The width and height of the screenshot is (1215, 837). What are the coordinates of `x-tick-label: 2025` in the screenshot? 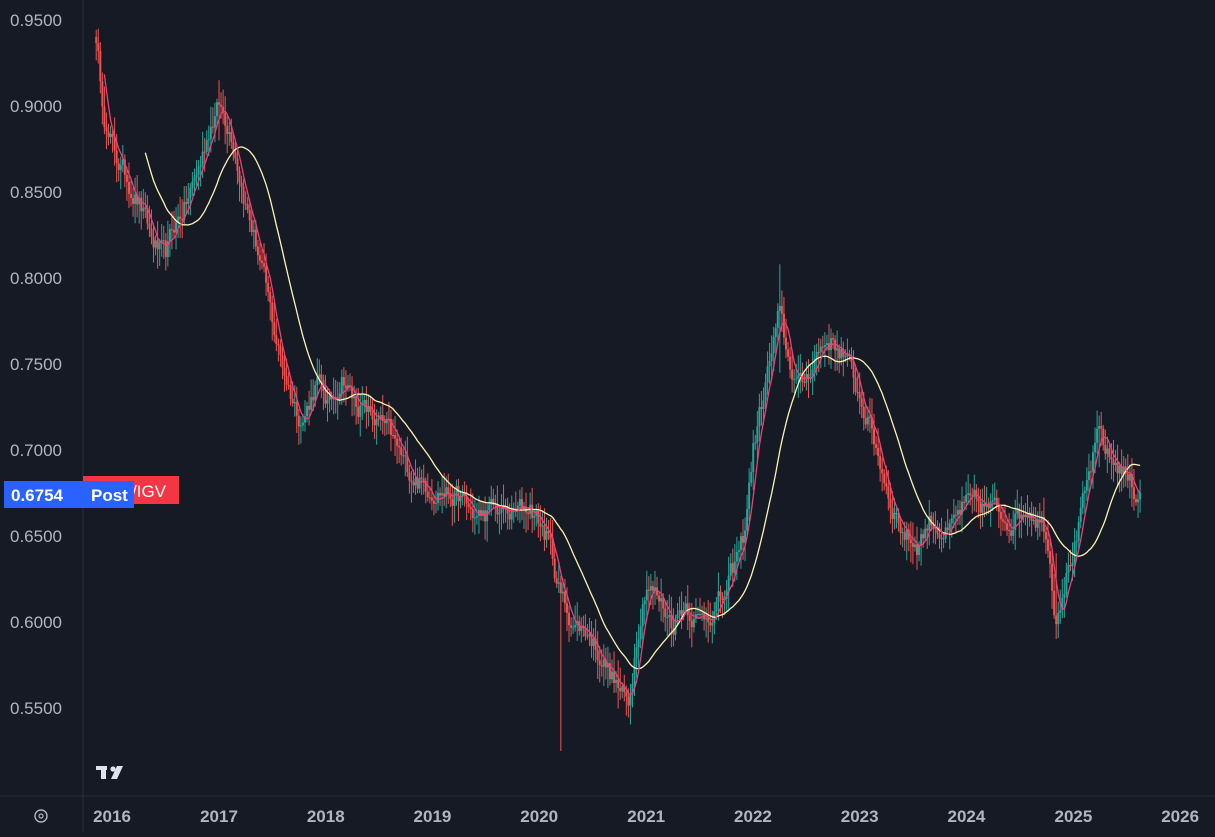 It's located at (1074, 816).